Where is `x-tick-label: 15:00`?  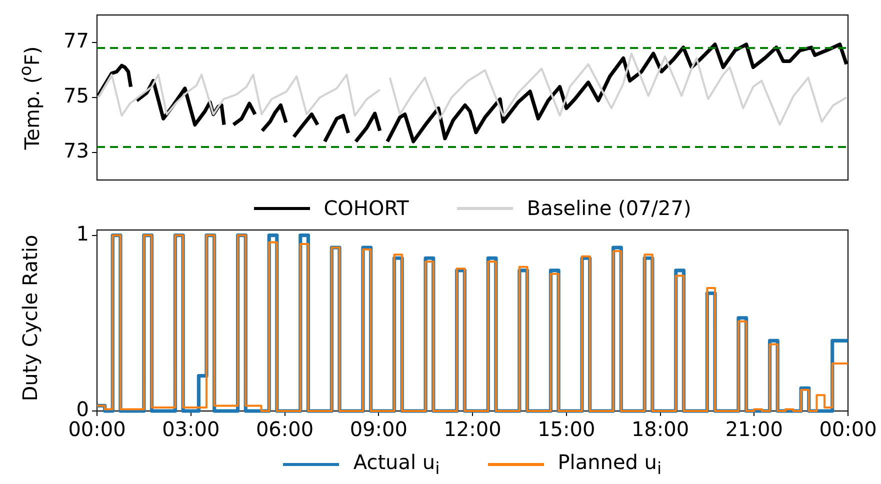 x-tick-label: 15:00 is located at coordinates (567, 429).